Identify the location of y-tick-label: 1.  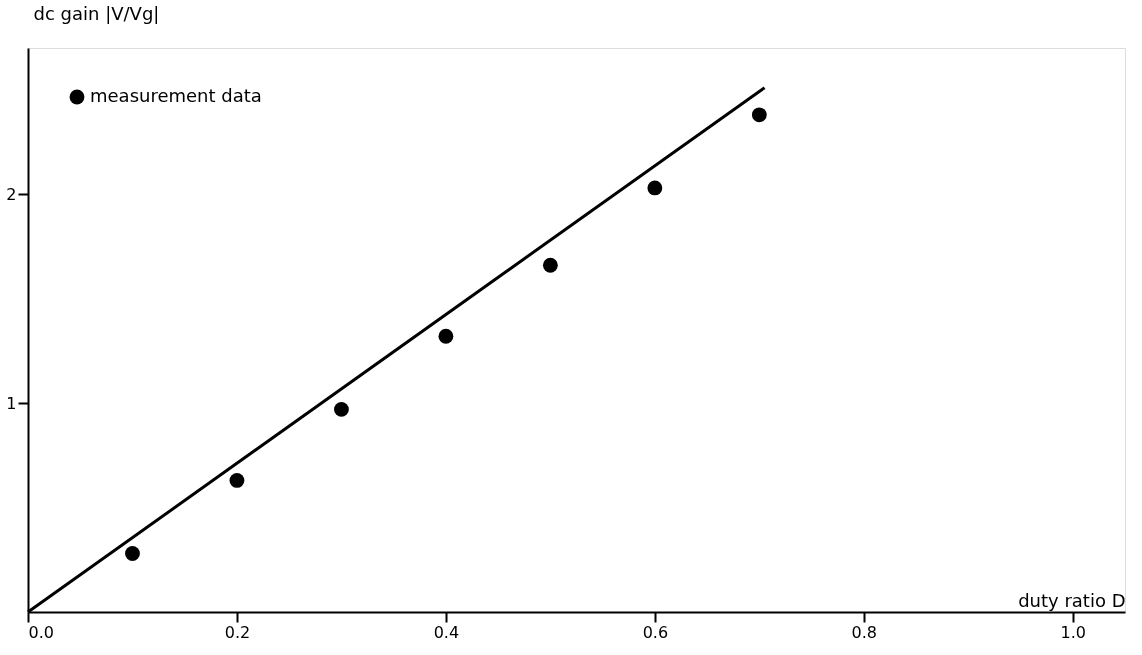
(11, 403).